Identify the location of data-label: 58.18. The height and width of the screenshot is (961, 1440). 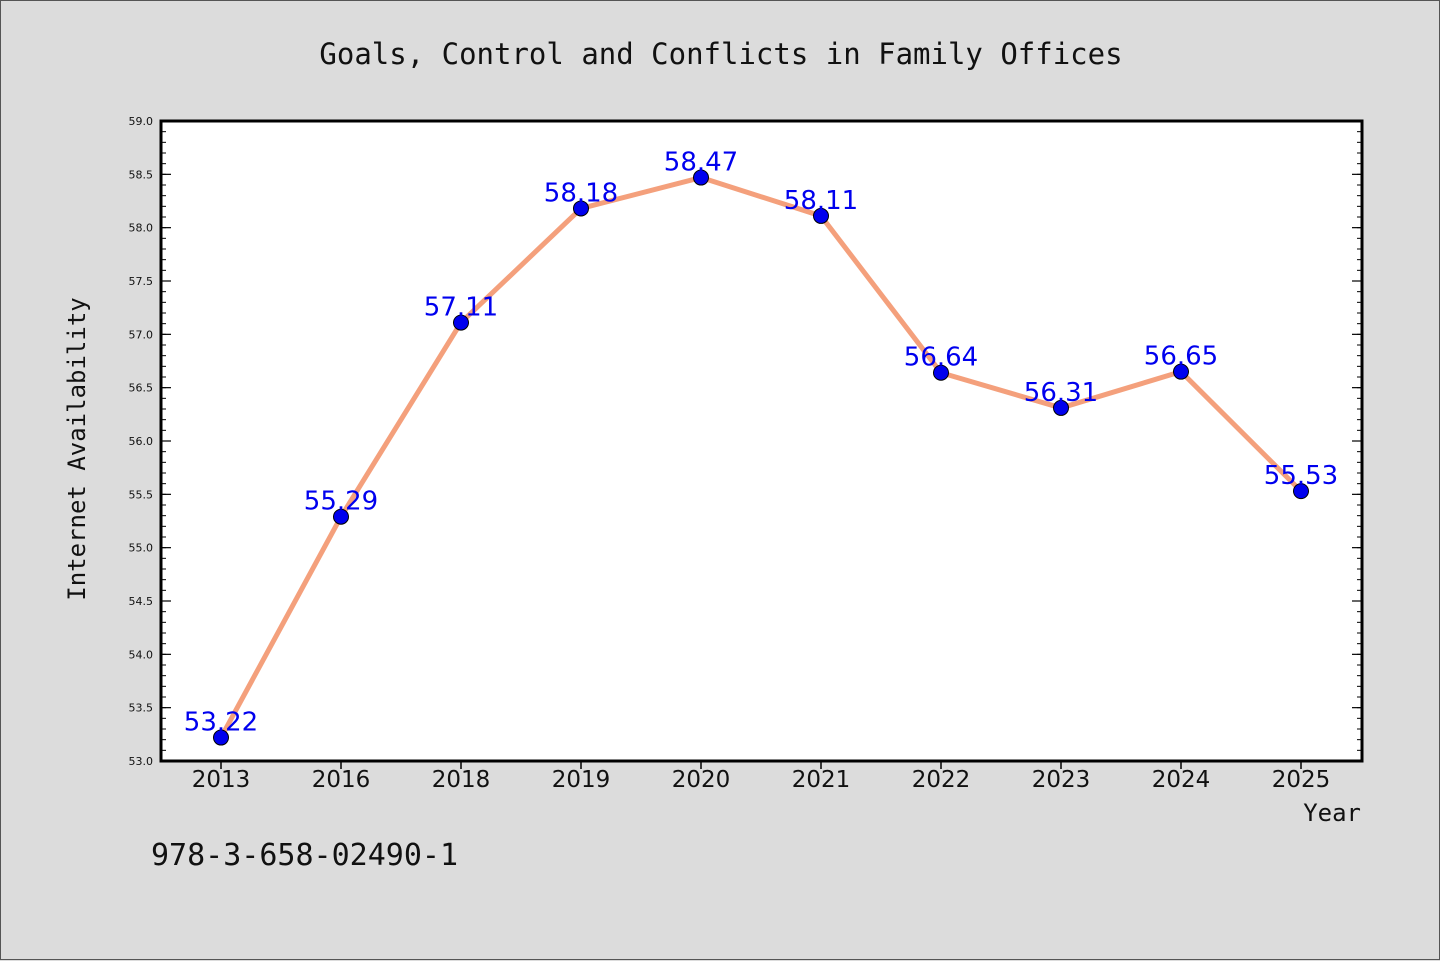
(581, 193).